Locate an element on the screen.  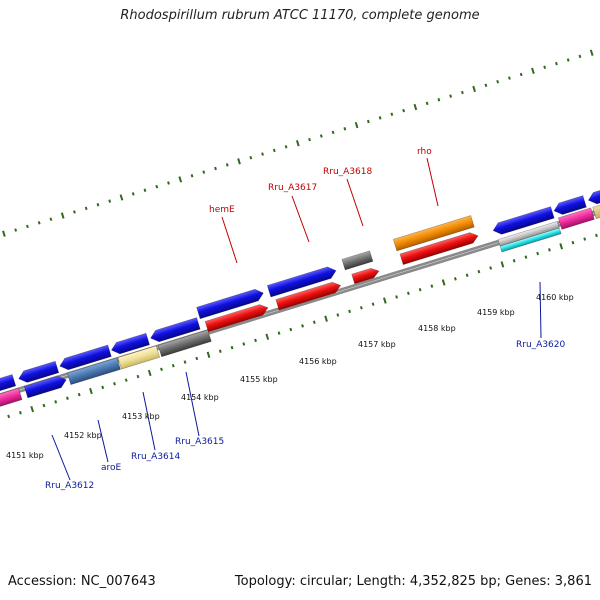
leader-rru-a3615 is located at coordinates (192, 404).